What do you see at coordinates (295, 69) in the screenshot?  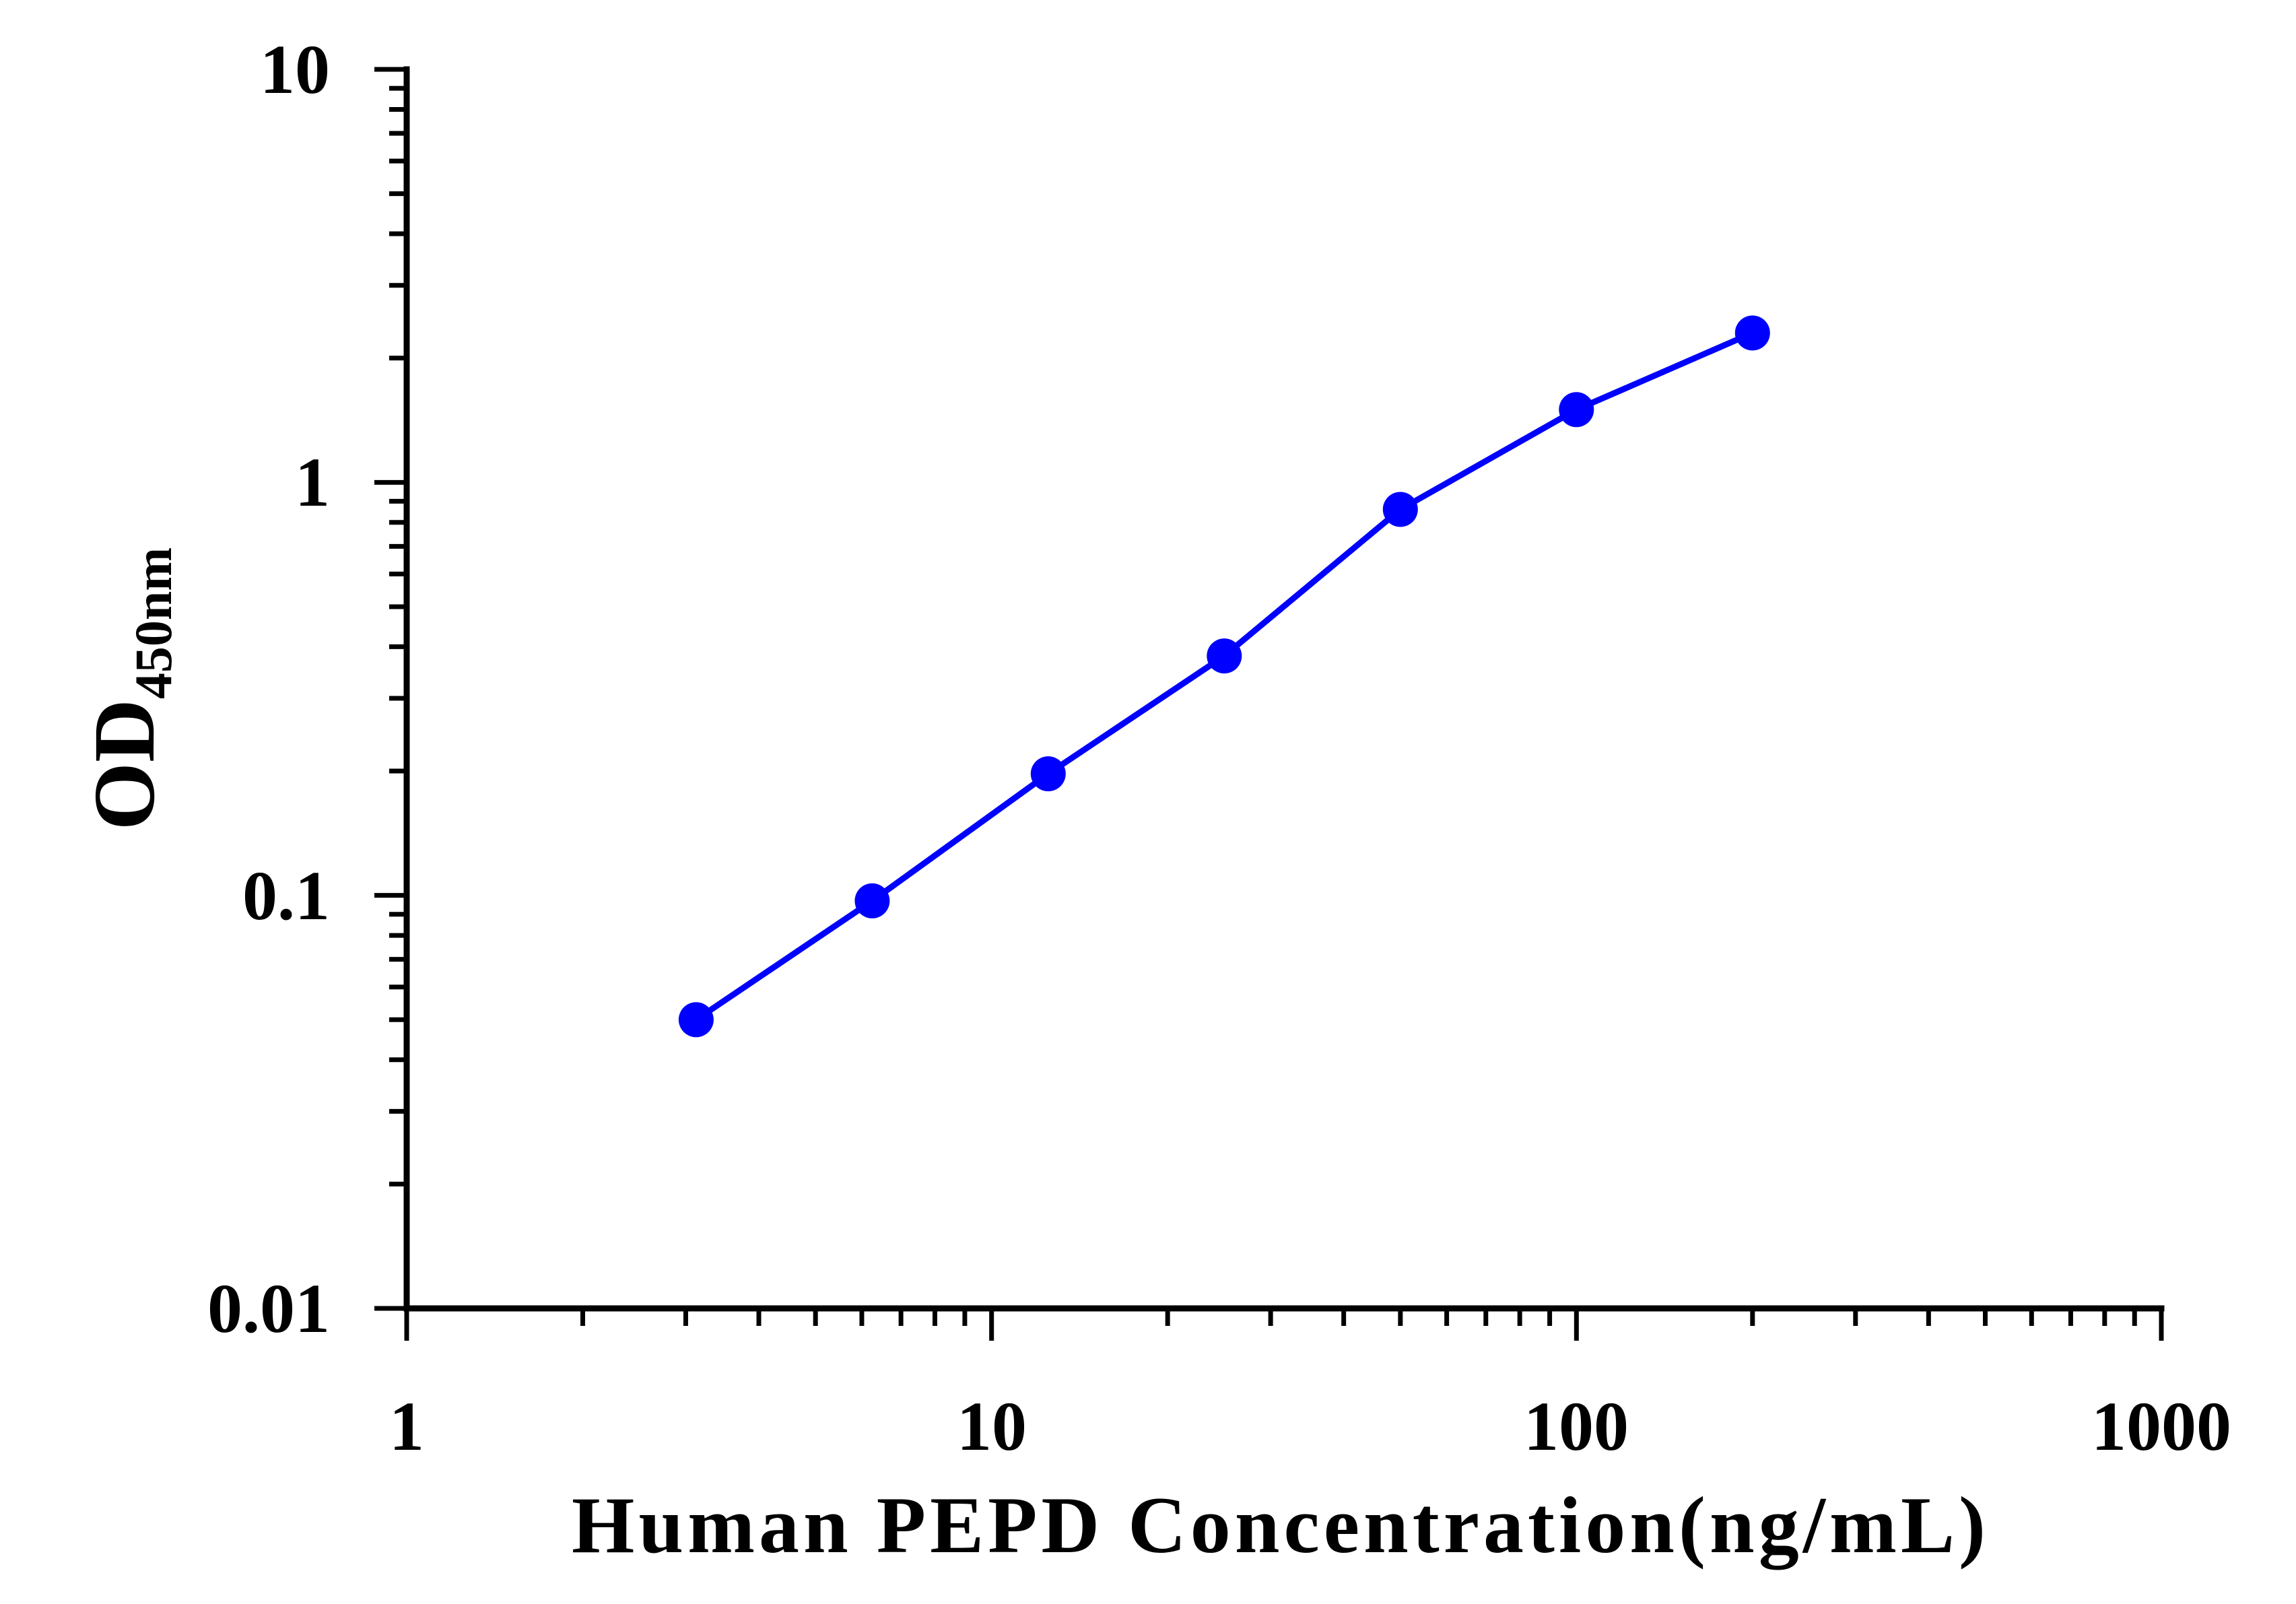 I see `y-tick-label-10: 10` at bounding box center [295, 69].